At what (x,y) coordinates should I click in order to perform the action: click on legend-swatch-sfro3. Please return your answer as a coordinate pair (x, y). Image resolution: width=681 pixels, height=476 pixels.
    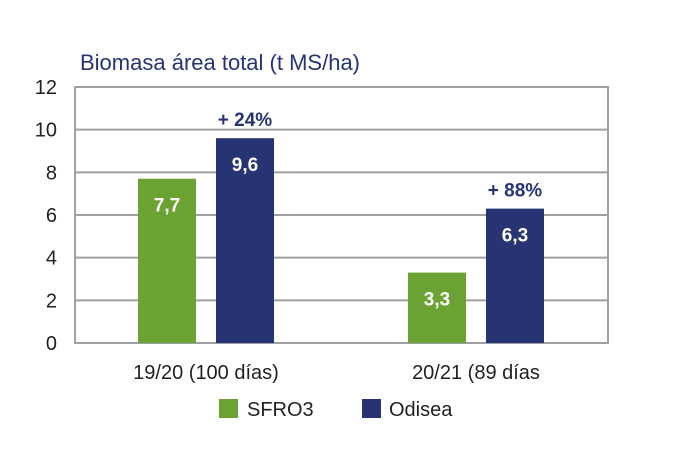
    Looking at the image, I should click on (228, 408).